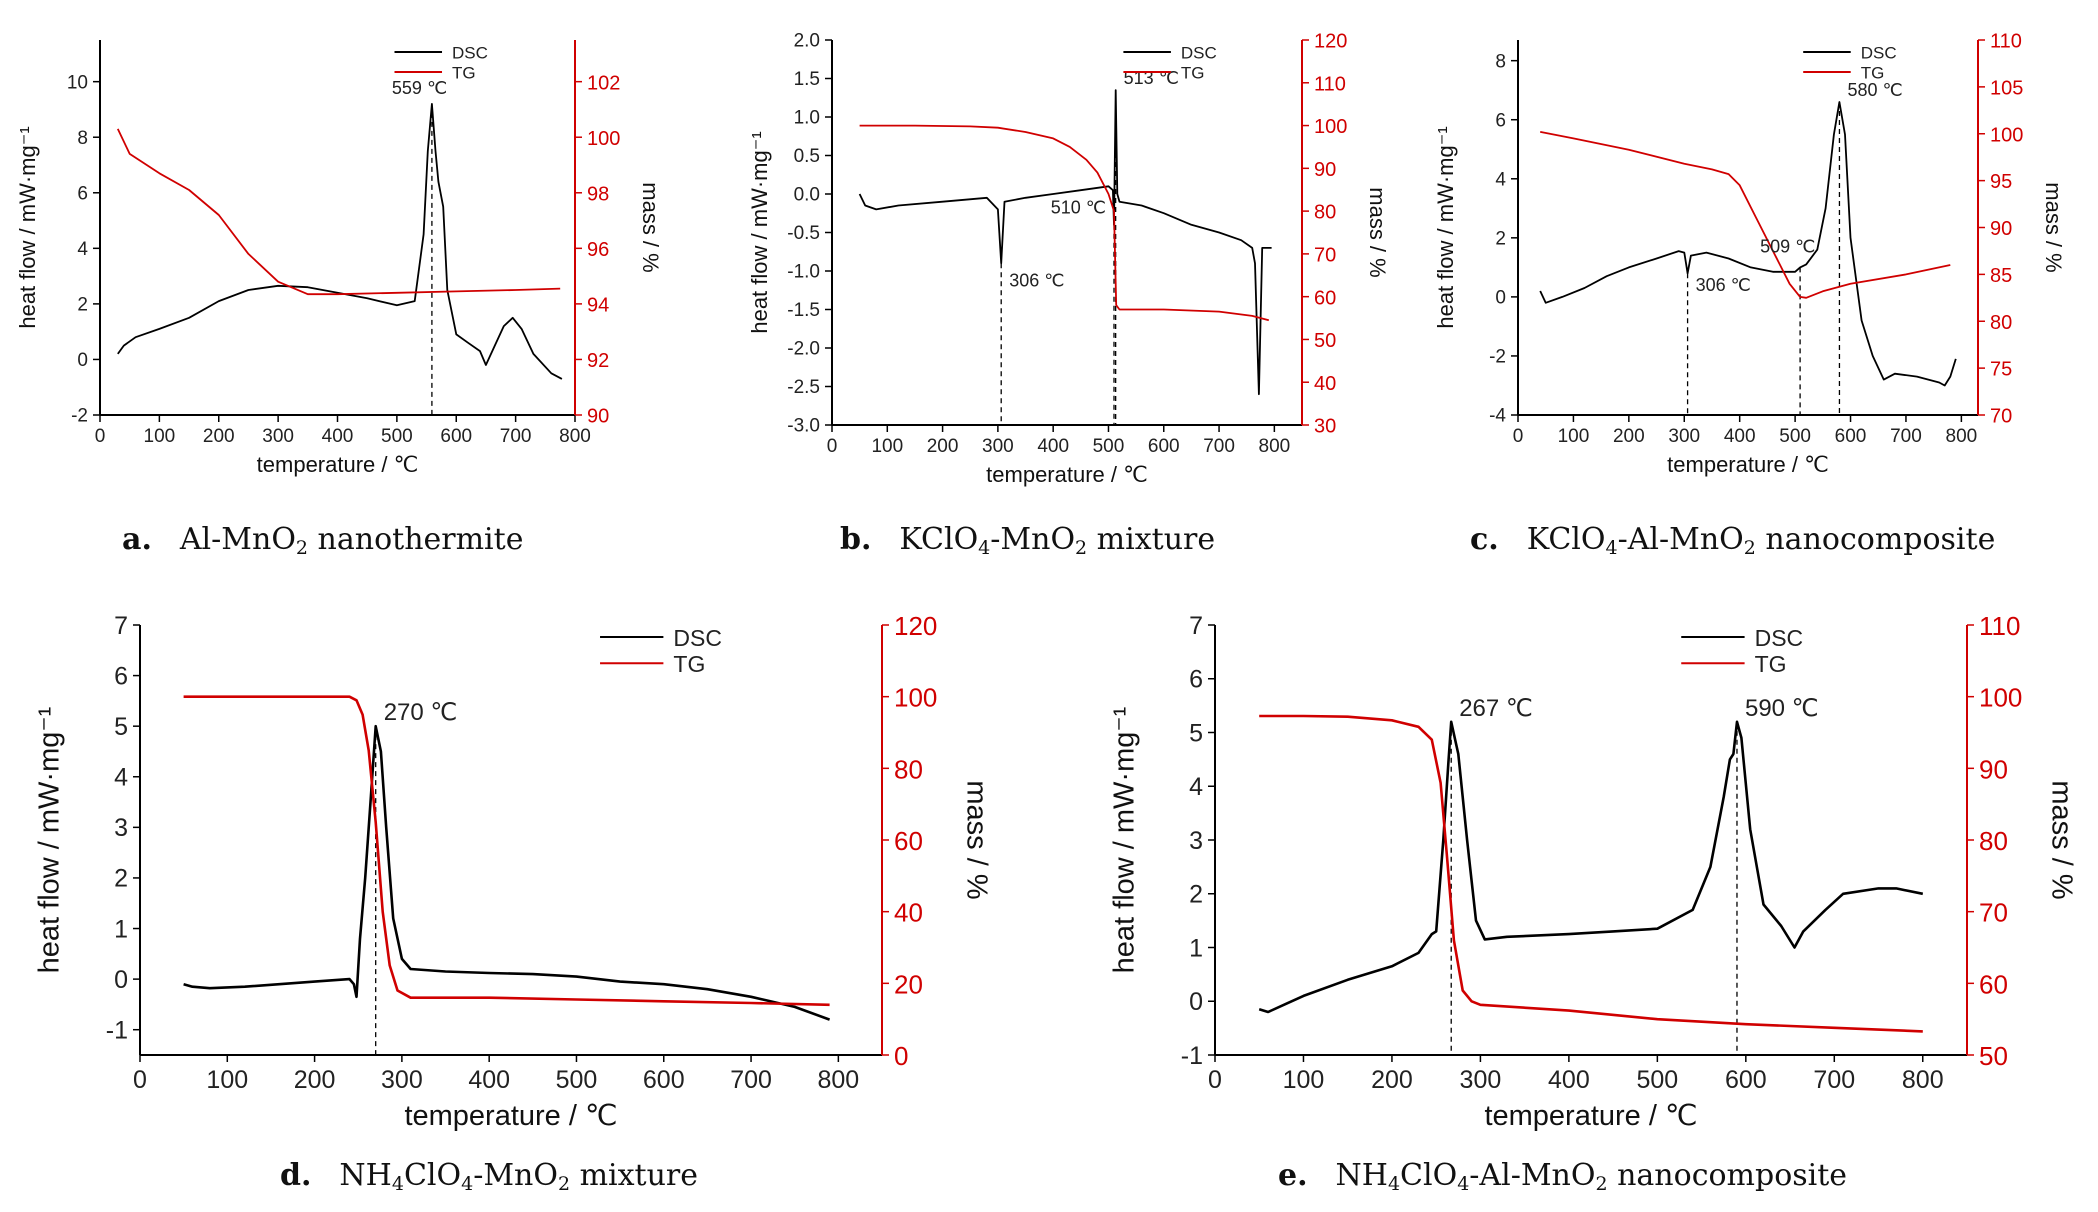 The image size is (2098, 1212). Describe the element at coordinates (121, 626) in the screenshot. I see `y-tick-label: 7` at that location.